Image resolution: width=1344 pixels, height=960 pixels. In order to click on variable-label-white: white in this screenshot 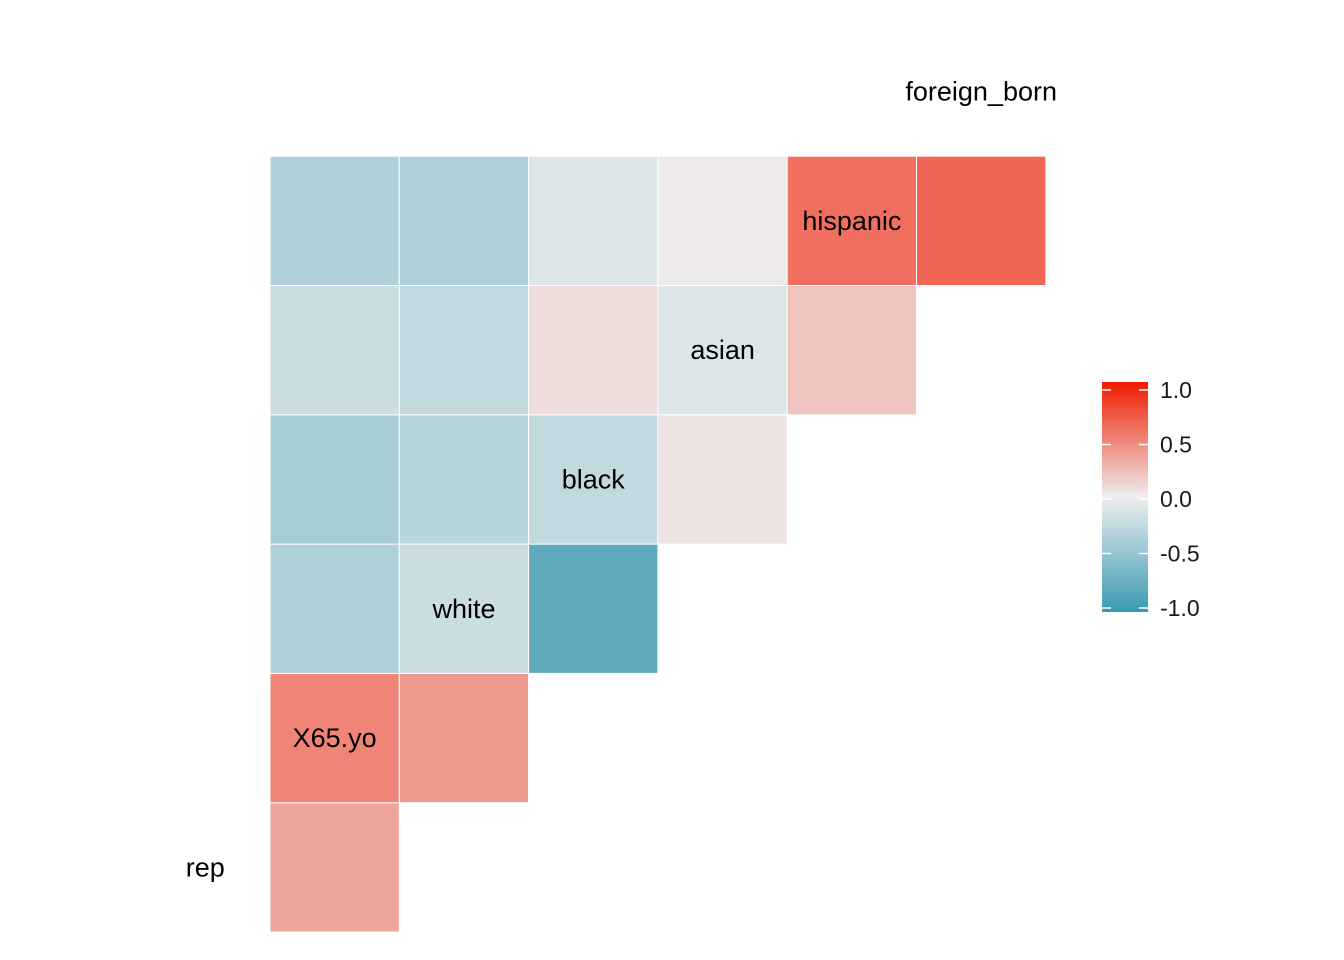, I will do `click(463, 609)`.